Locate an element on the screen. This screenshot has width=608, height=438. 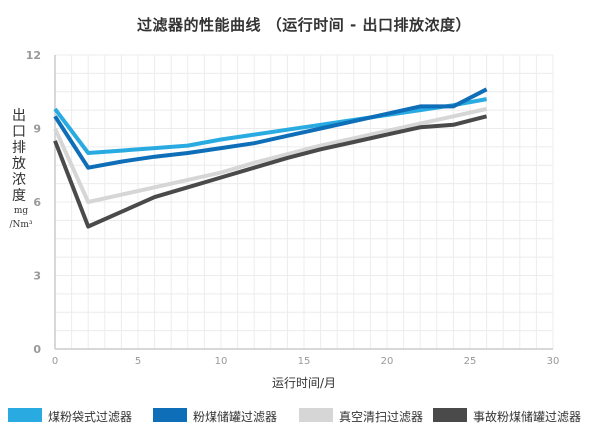
legend-label: 真空清扫过滤器 is located at coordinates (381, 417).